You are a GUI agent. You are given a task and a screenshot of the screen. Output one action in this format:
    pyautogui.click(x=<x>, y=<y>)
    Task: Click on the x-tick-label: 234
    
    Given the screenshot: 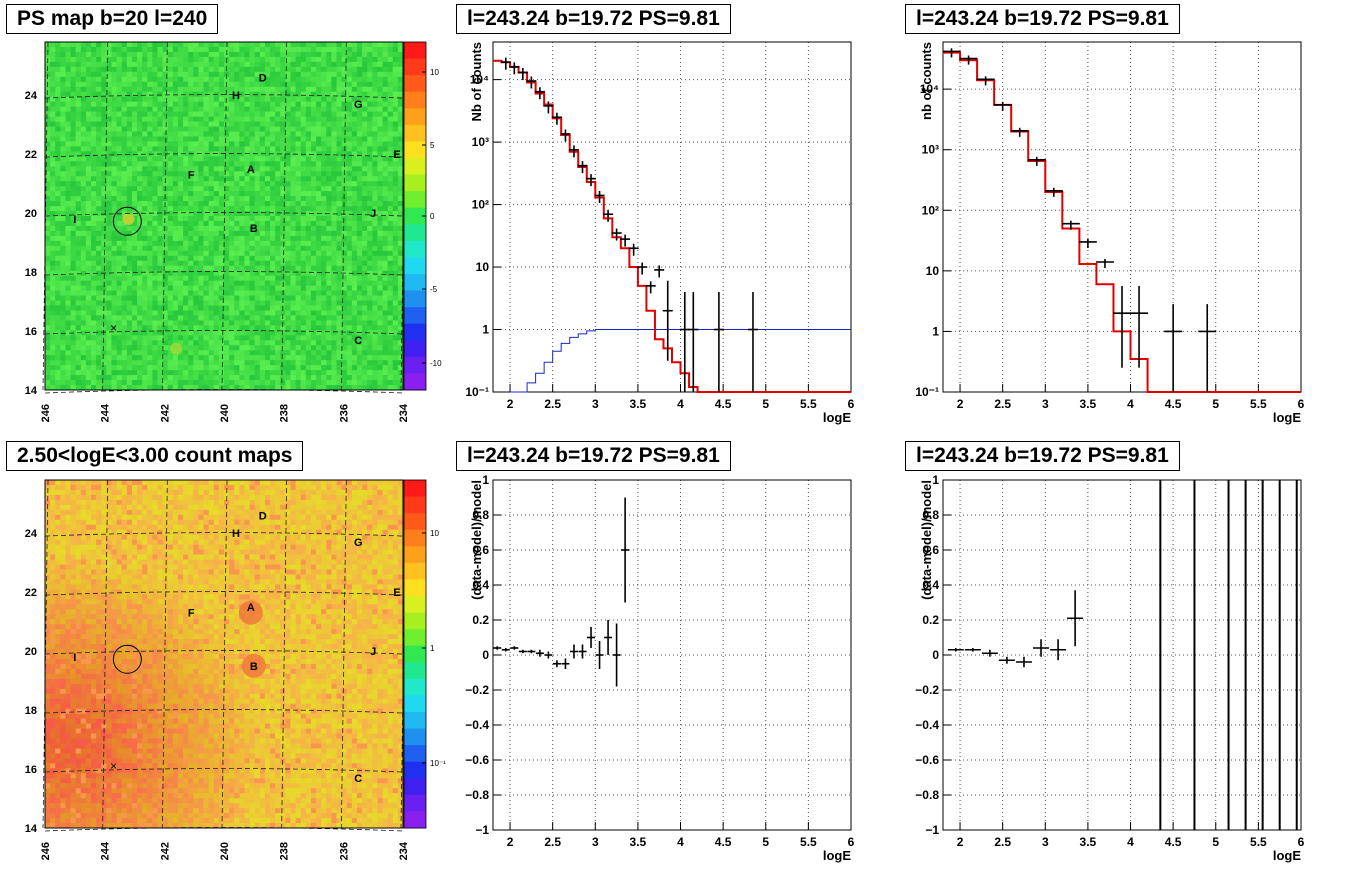 What is the action you would take?
    pyautogui.click(x=404, y=412)
    